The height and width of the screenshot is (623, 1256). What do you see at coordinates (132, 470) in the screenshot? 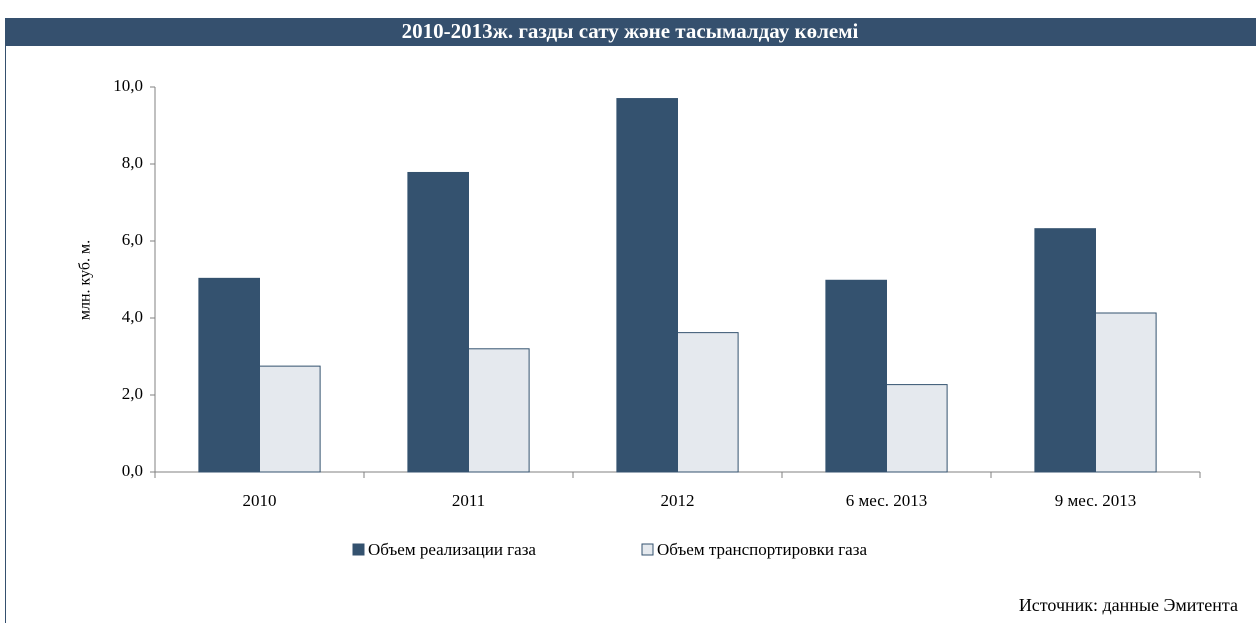
I see `y-tick-label: 0,0` at bounding box center [132, 470].